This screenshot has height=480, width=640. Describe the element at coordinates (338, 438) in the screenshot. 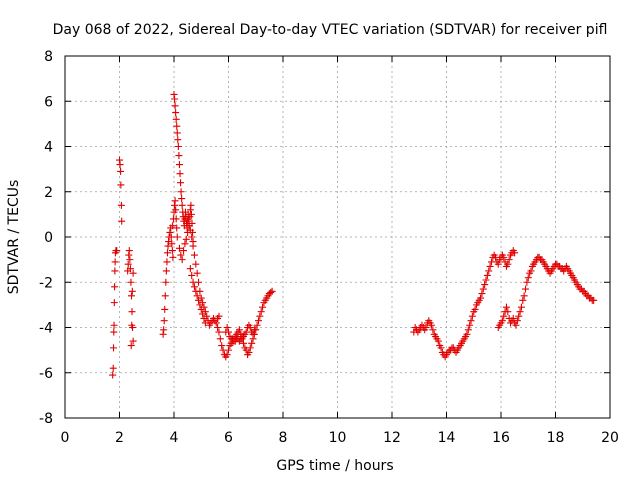

I see `x-tick-label: 10` at that location.